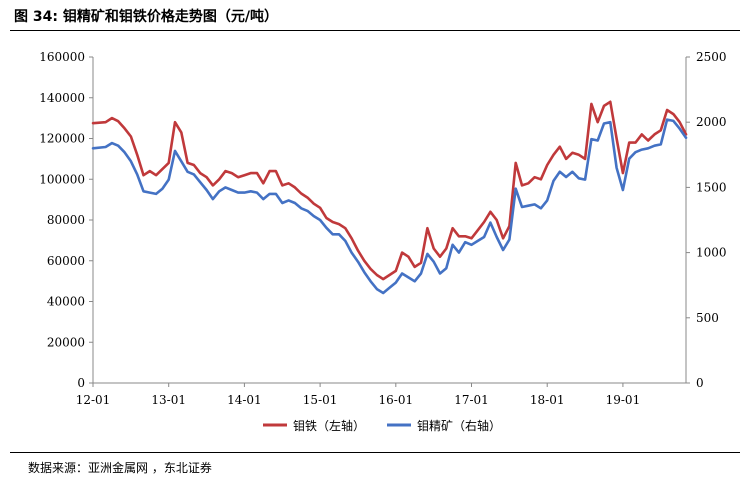  Describe the element at coordinates (62, 179) in the screenshot. I see `left-tick-label: 100000` at that location.